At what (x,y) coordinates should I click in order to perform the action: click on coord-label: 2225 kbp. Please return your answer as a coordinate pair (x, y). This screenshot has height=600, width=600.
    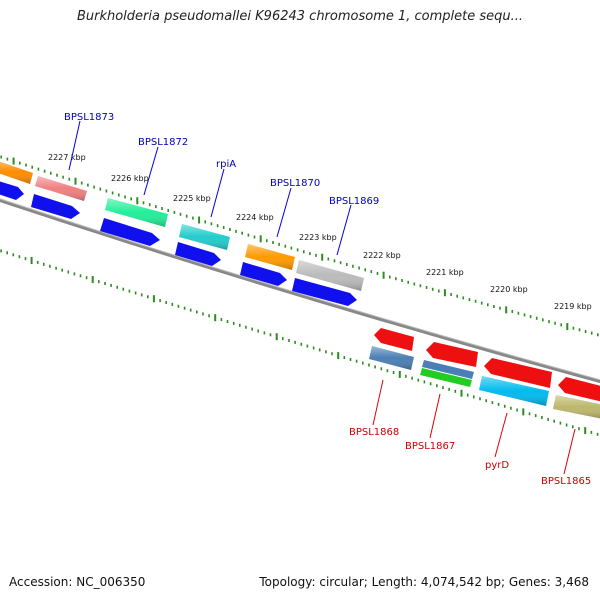
    Looking at the image, I should click on (192, 198).